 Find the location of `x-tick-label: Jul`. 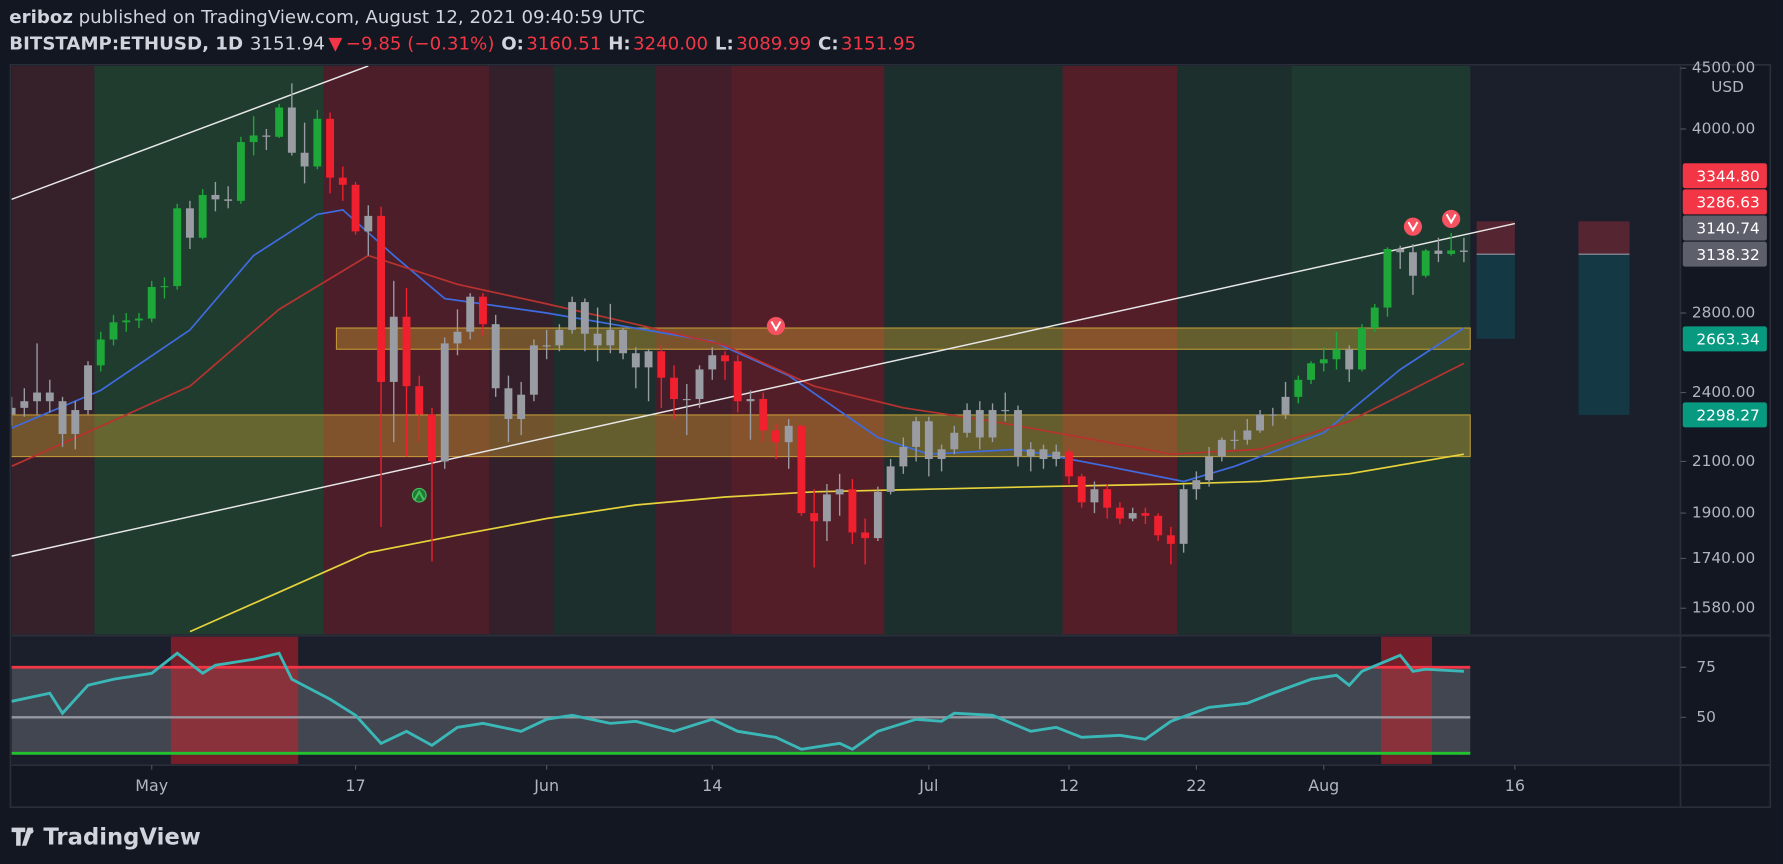

x-tick-label: Jul is located at coordinates (928, 785).